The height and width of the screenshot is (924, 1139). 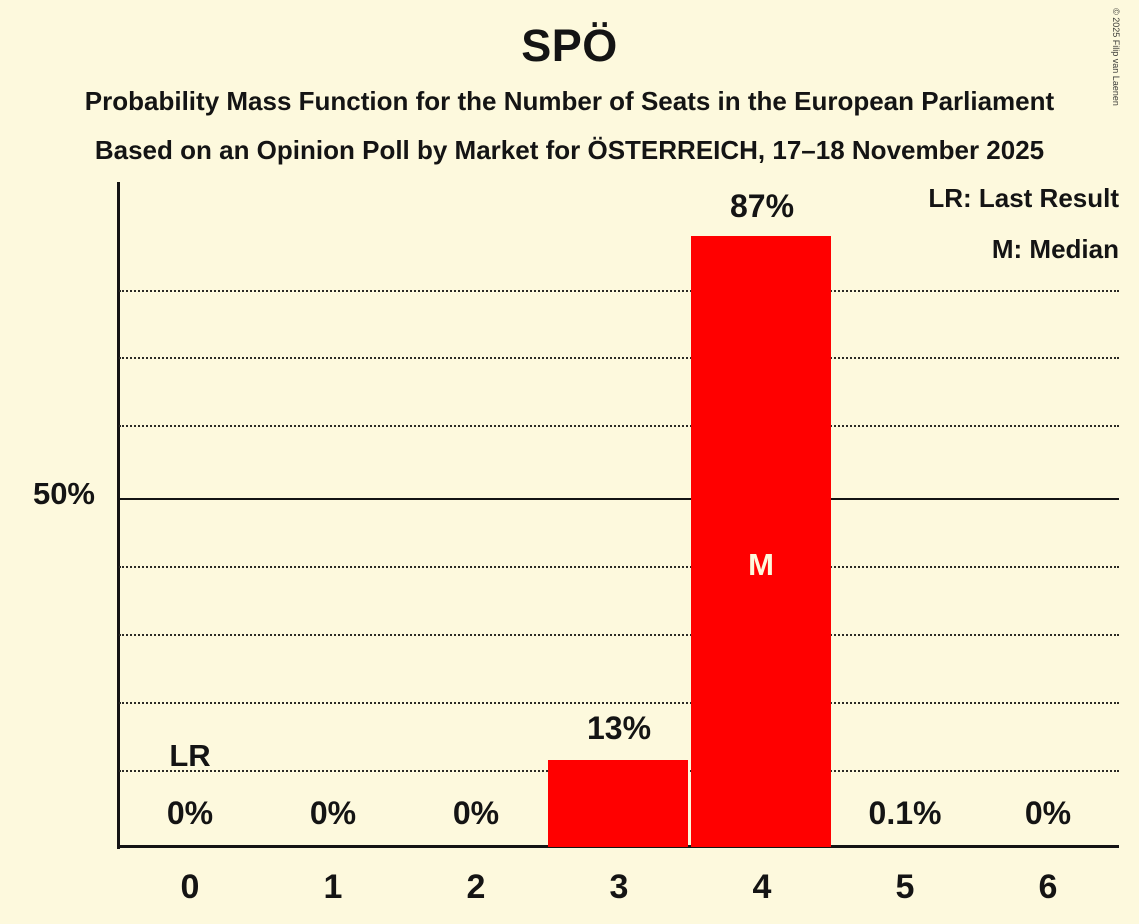 What do you see at coordinates (1023, 198) in the screenshot?
I see `legend-item-last-result: LR: Last Result` at bounding box center [1023, 198].